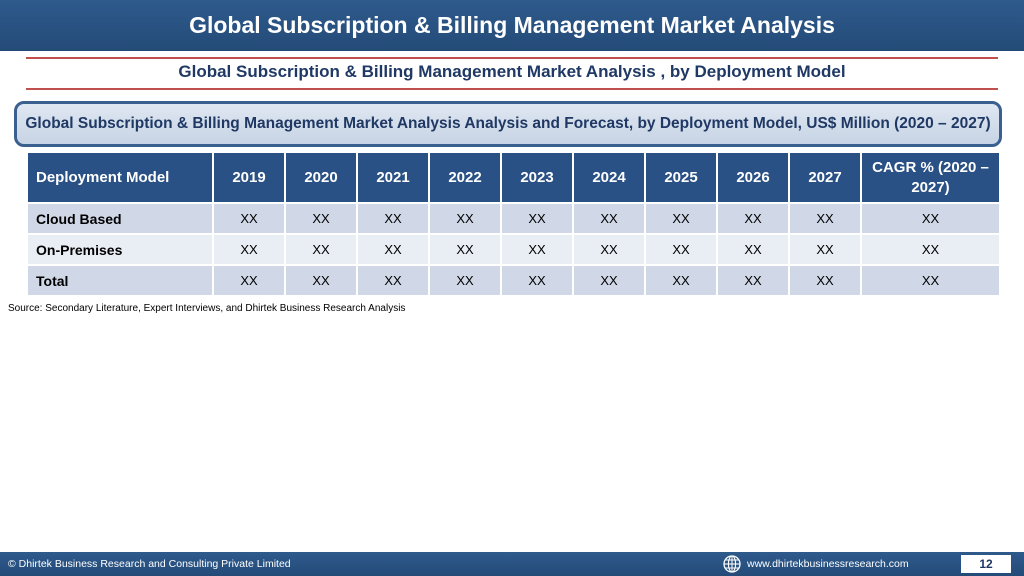  What do you see at coordinates (512, 58) in the screenshot?
I see `divider-top` at bounding box center [512, 58].